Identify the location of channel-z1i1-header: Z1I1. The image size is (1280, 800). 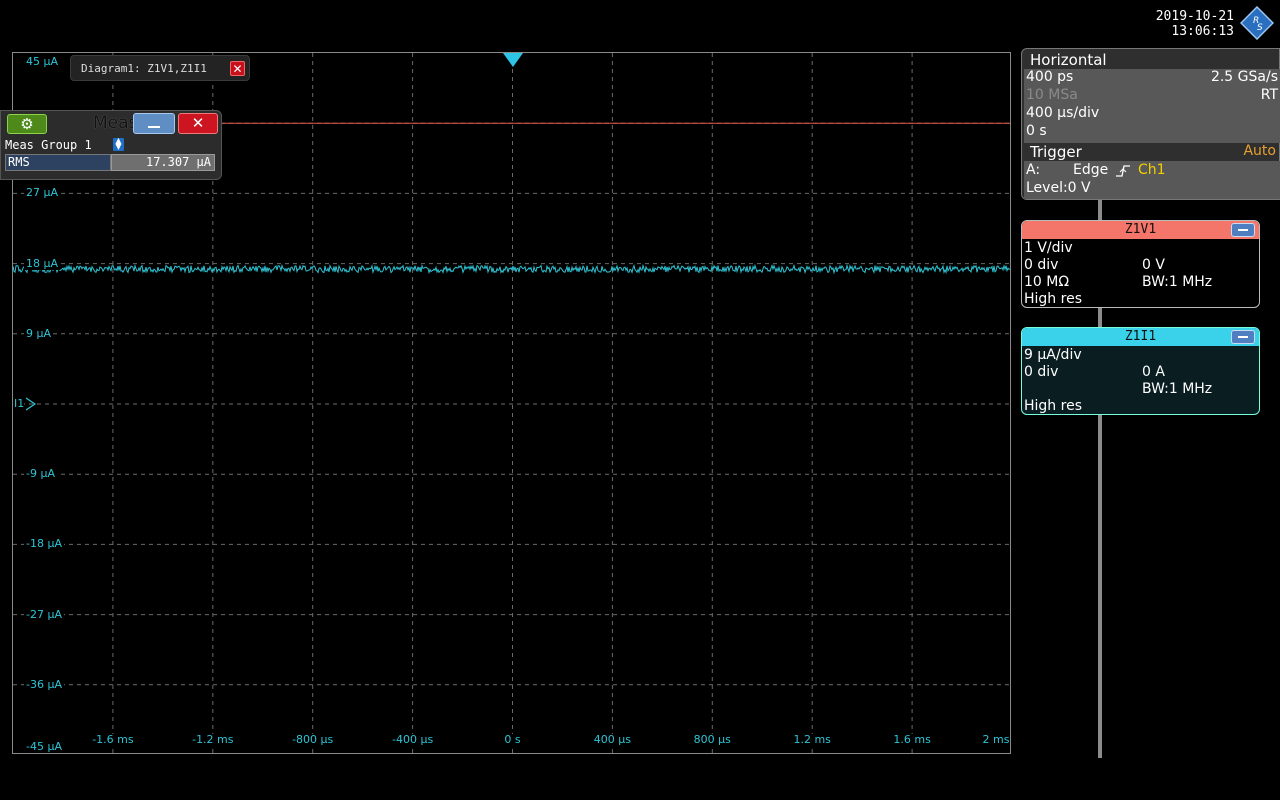
(1140, 337).